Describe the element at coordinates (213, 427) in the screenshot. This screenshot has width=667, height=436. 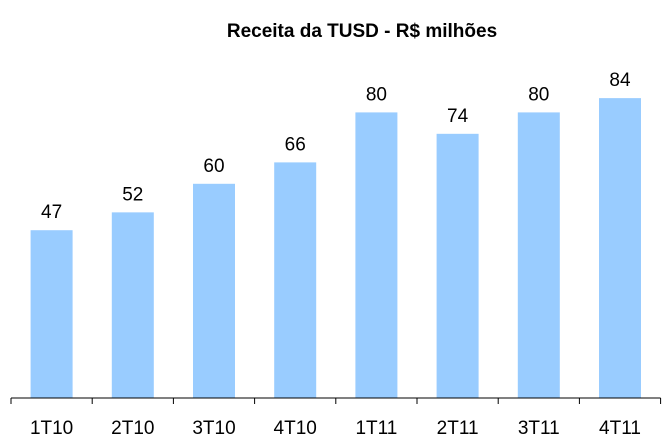
I see `x-tick-label: 3T10` at that location.